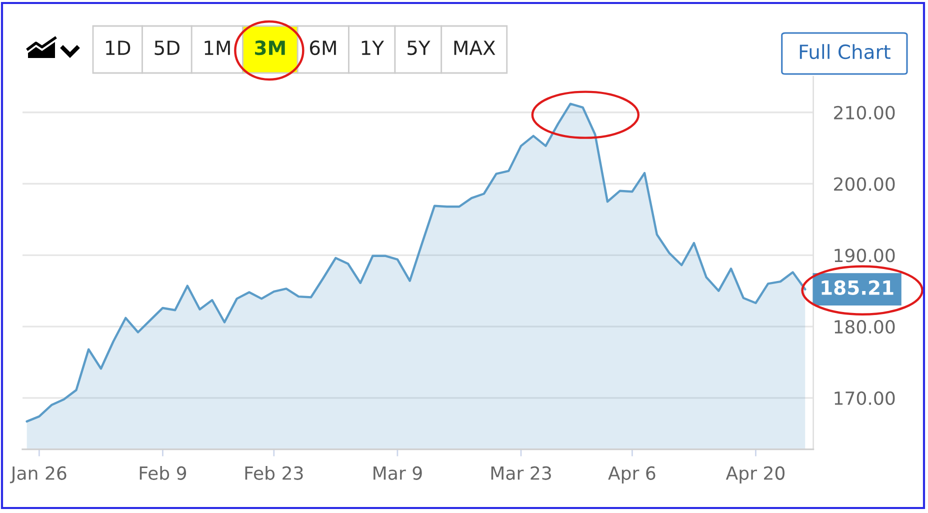 This screenshot has height=513, width=928. What do you see at coordinates (274, 473) in the screenshot?
I see `x-tick-label: Feb 23` at bounding box center [274, 473].